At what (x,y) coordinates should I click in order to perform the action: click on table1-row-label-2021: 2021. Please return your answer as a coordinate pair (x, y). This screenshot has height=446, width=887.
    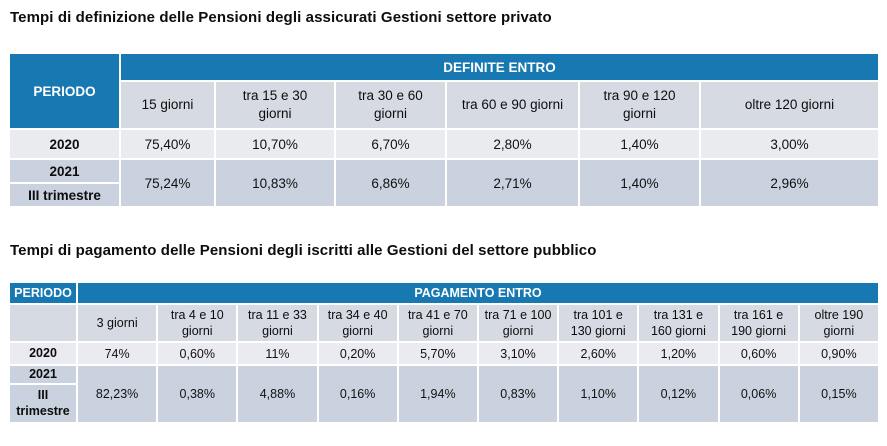
    Looking at the image, I should click on (64, 171).